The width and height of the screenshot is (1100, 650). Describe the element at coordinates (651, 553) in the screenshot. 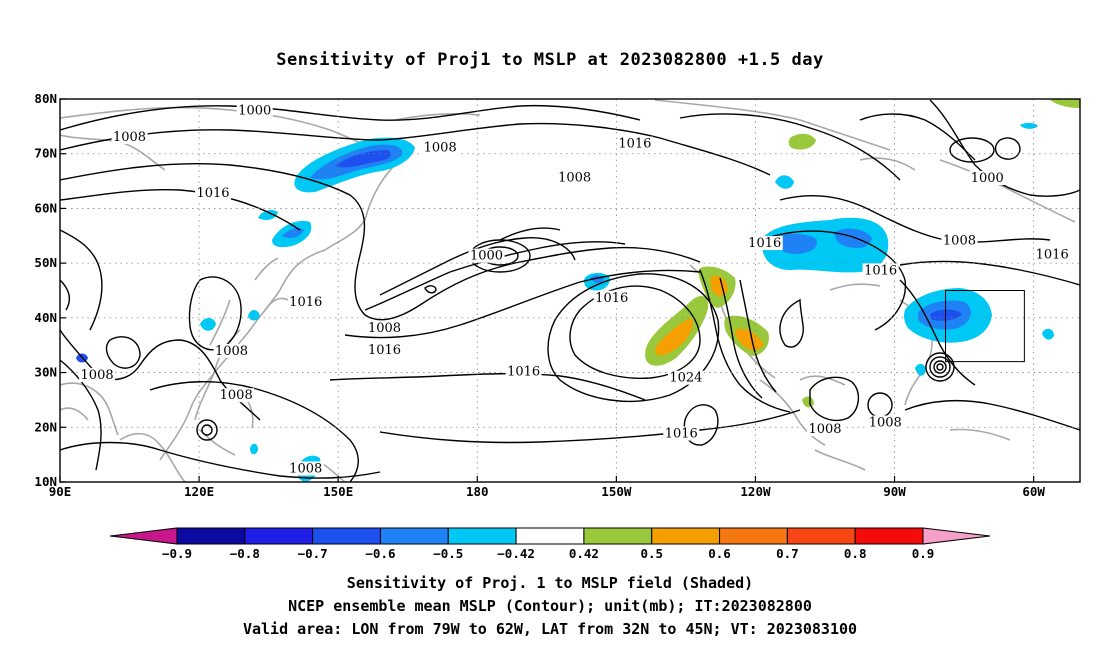

I see `colorbar-label: 0.5` at that location.